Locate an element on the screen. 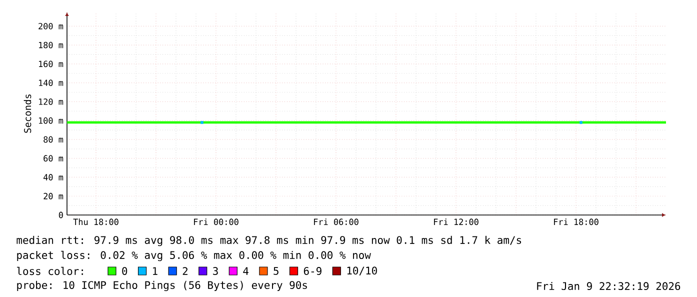 This screenshot has width=697, height=297. y-tick-label: 20 m is located at coordinates (54, 196).